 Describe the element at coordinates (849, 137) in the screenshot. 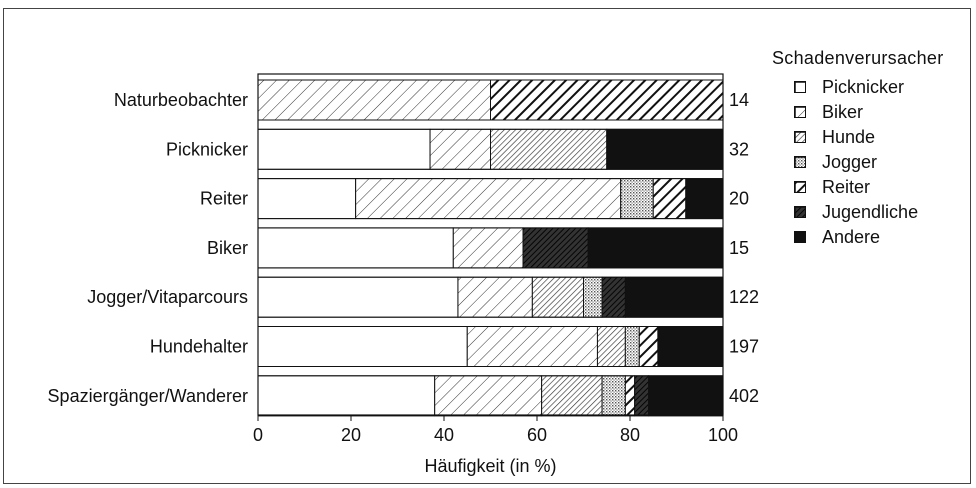

I see `legend-label: Hunde` at that location.